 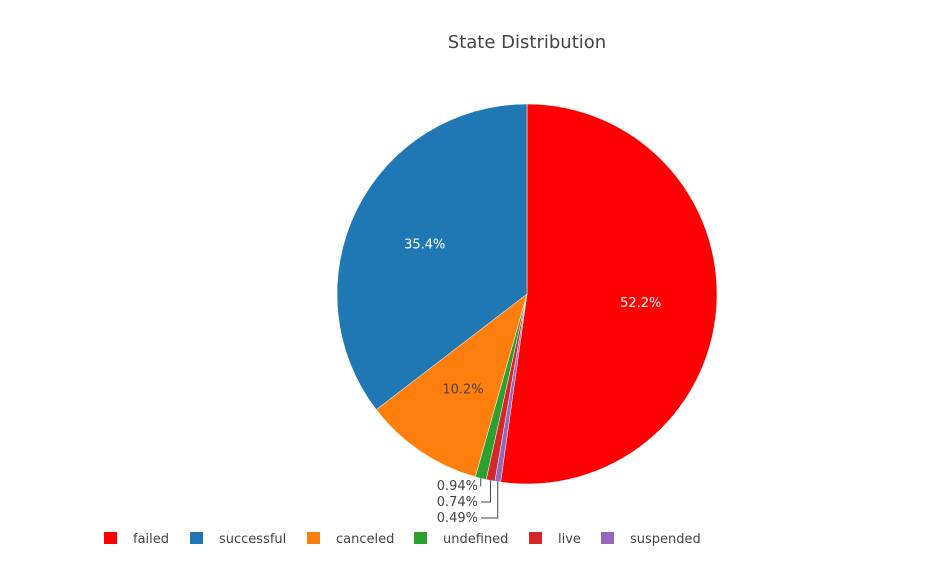 What do you see at coordinates (569, 539) in the screenshot?
I see `legend-label-live: live` at bounding box center [569, 539].